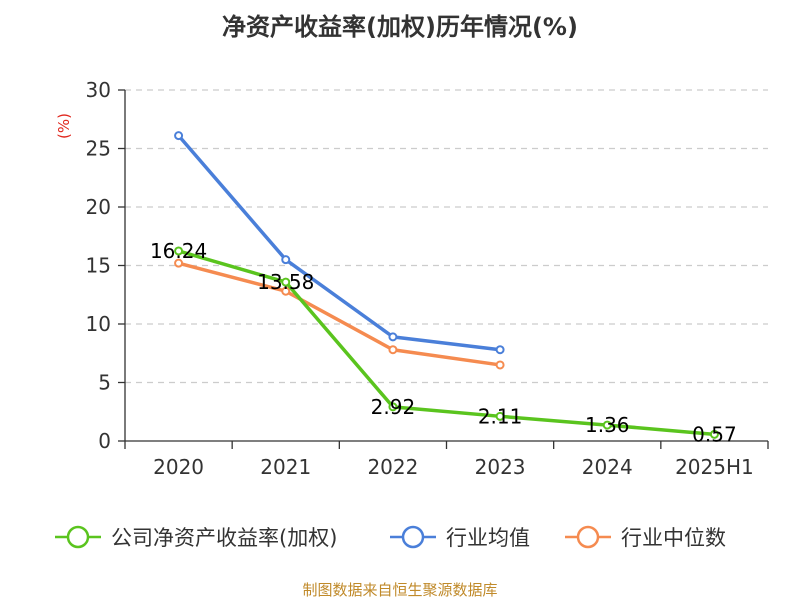 The image size is (800, 600). I want to click on legend-label: 行业均值, so click(488, 538).